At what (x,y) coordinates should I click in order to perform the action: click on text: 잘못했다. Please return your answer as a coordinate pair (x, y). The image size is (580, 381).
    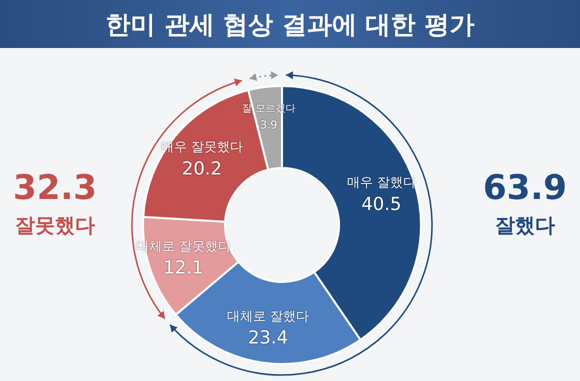
    Looking at the image, I should click on (55, 225).